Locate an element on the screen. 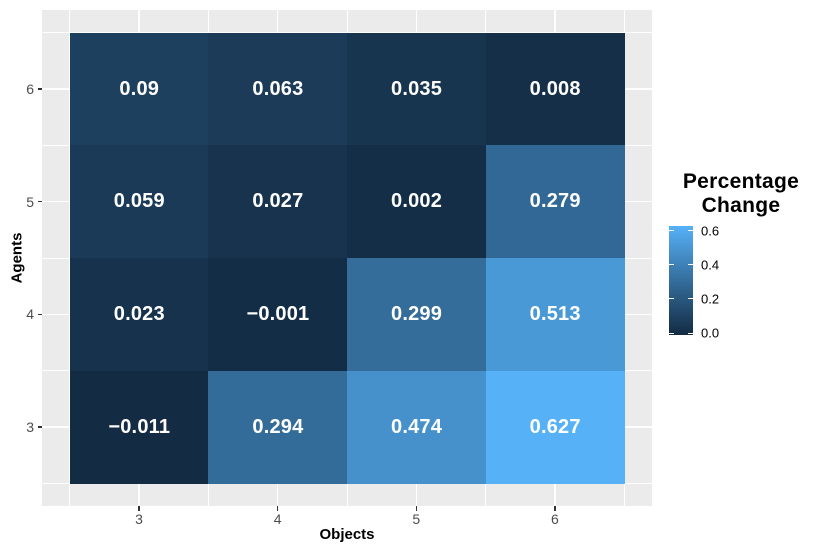 The height and width of the screenshot is (554, 830). heatmap-cell: −0.001 is located at coordinates (278, 315).